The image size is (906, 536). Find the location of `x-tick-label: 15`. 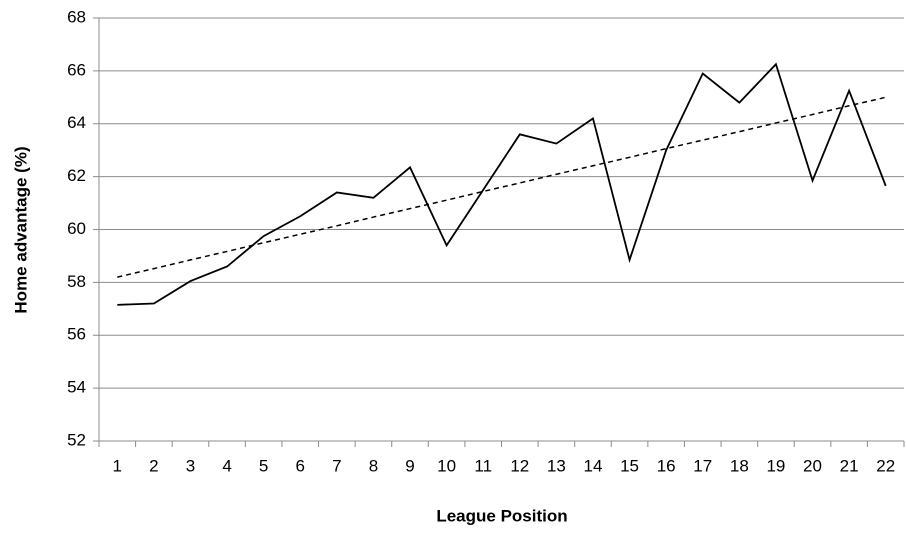

x-tick-label: 15 is located at coordinates (629, 465).